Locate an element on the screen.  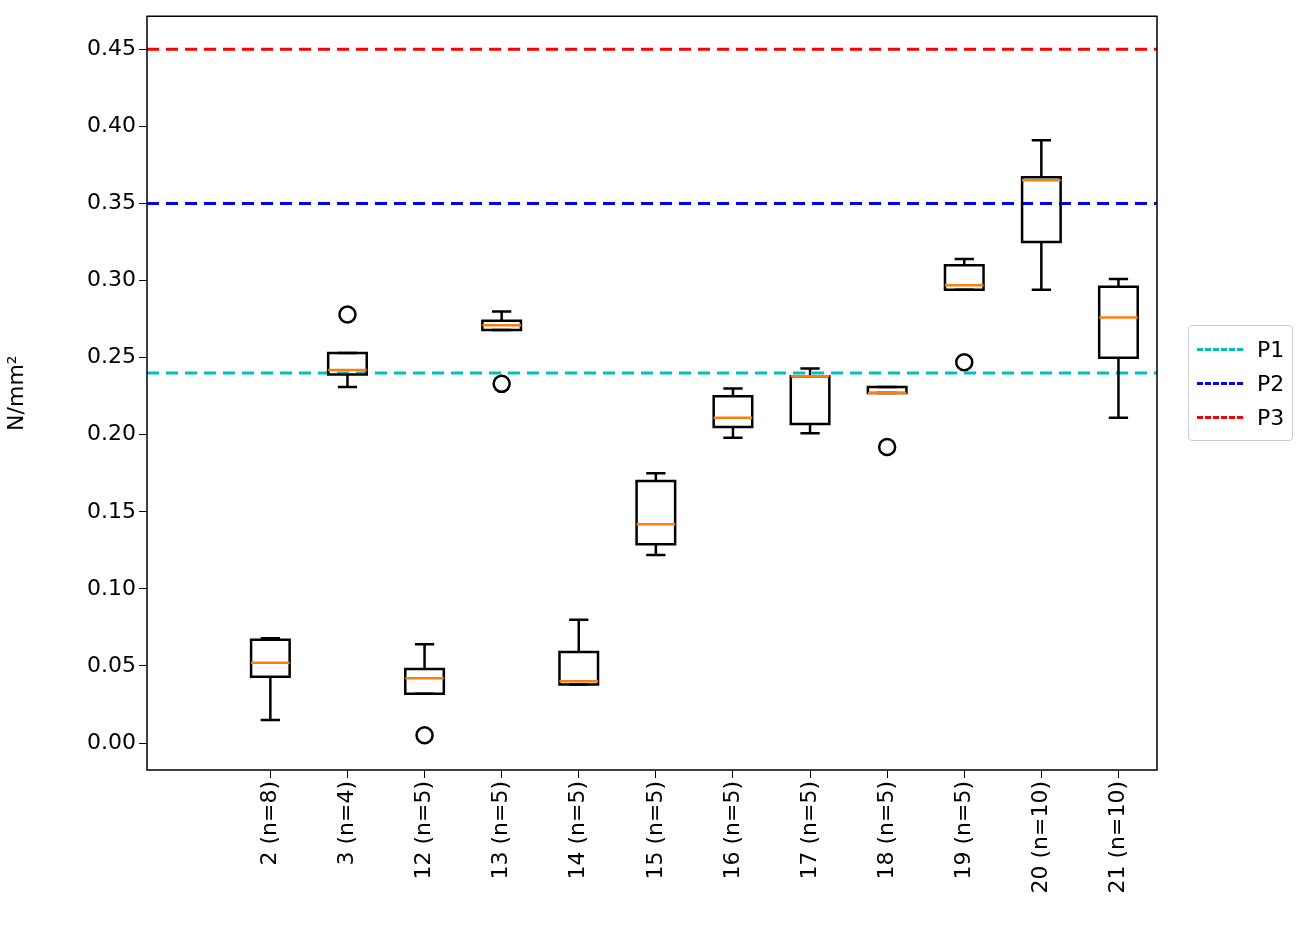
x-tick-label: 16 (n=5) is located at coordinates (731, 830).